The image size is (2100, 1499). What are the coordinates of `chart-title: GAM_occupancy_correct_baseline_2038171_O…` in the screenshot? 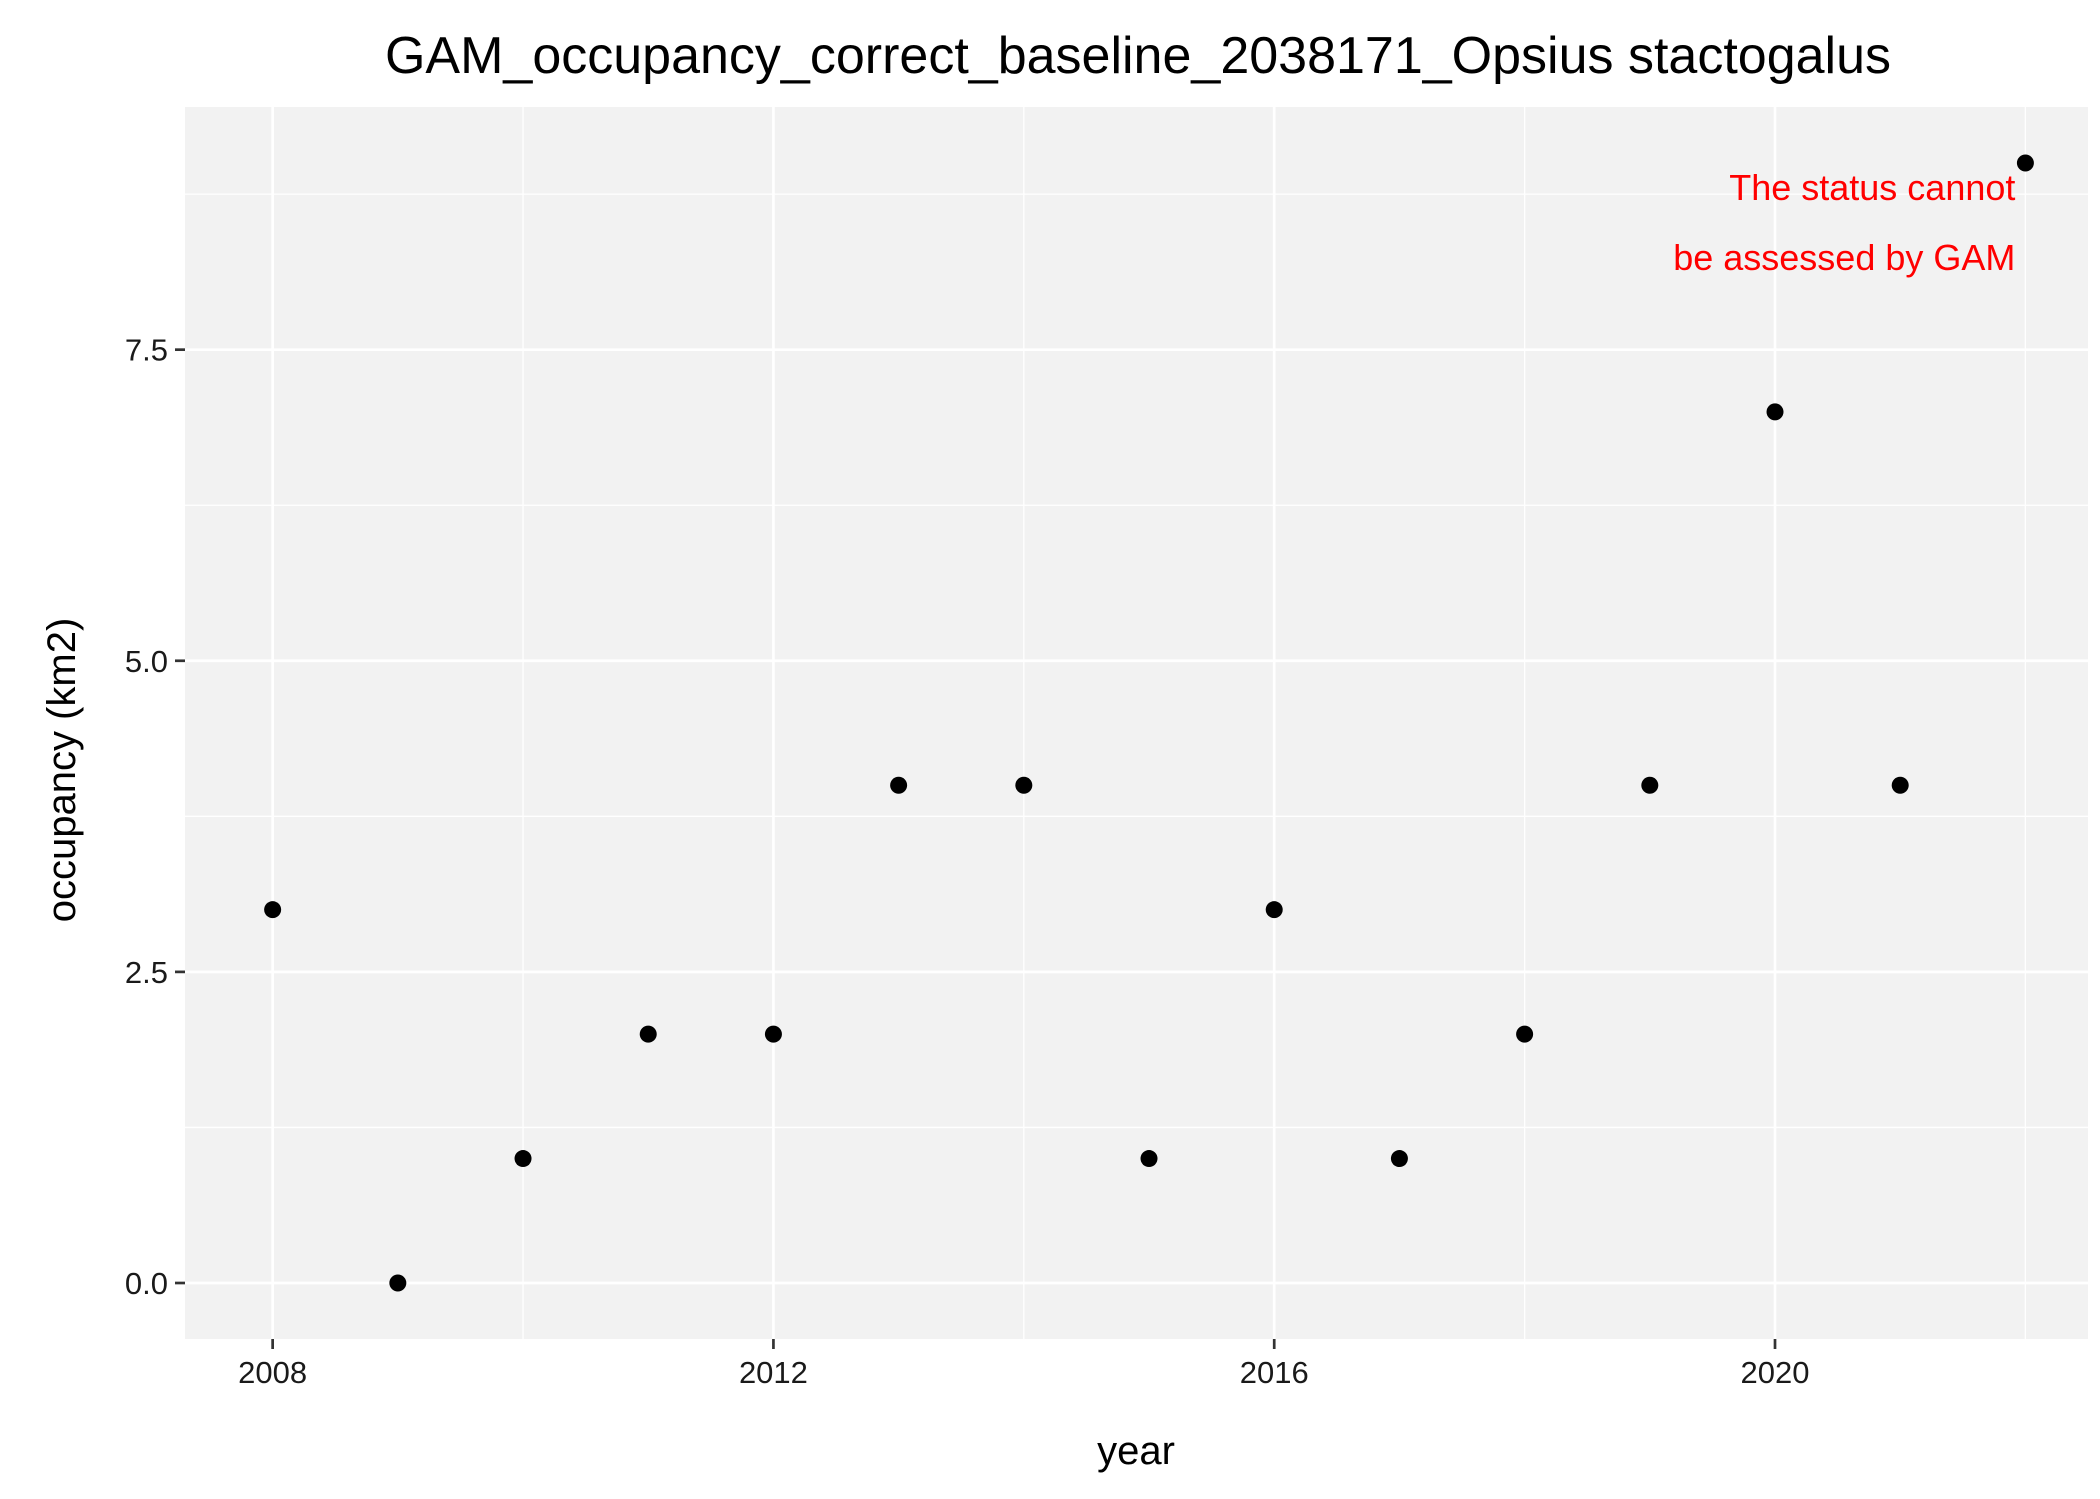 It's located at (1138, 56).